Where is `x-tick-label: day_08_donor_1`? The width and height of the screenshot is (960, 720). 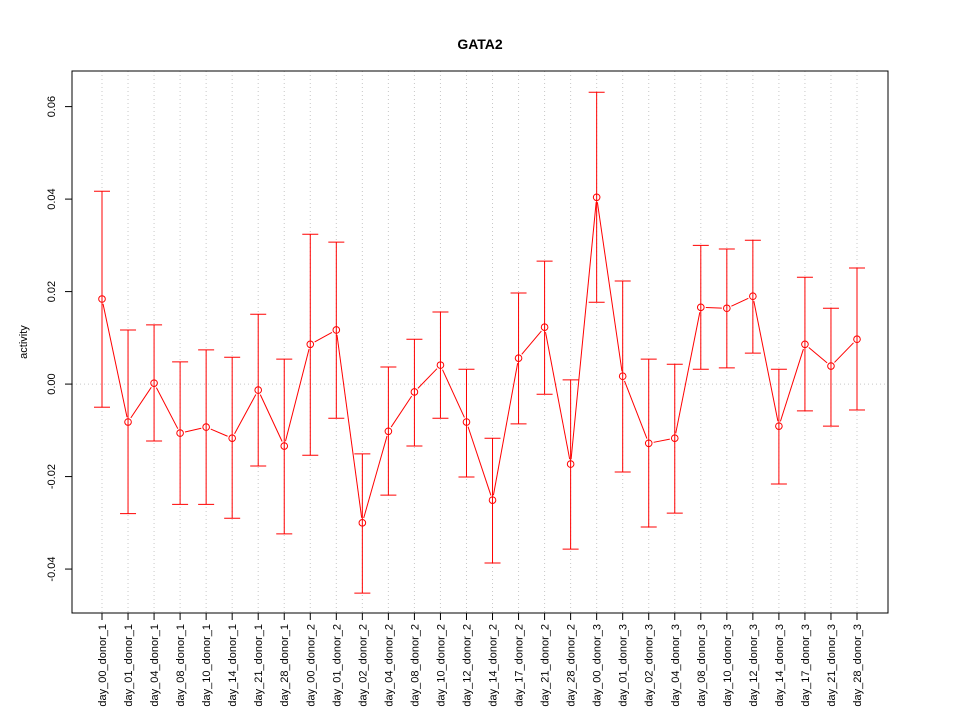 x-tick-label: day_08_donor_1 is located at coordinates (181, 665).